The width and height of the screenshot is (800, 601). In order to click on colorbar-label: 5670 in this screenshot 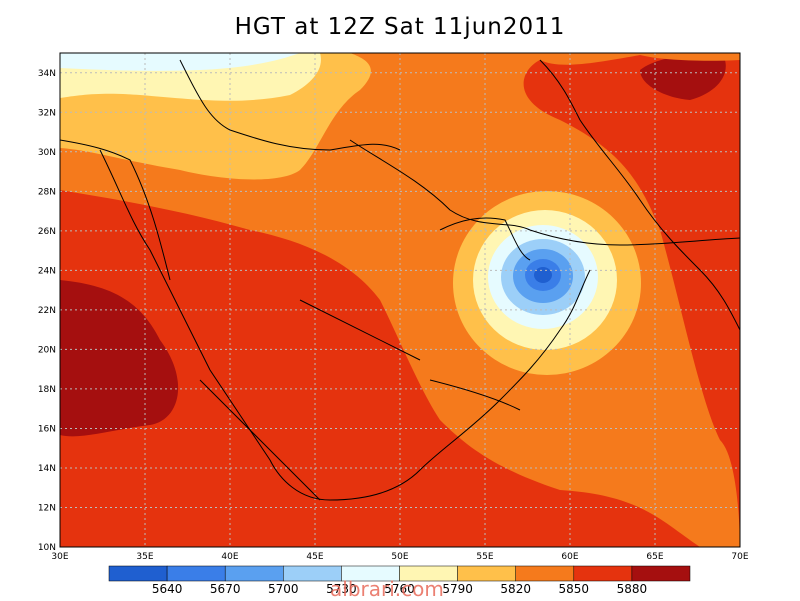, I will do `click(225, 589)`.